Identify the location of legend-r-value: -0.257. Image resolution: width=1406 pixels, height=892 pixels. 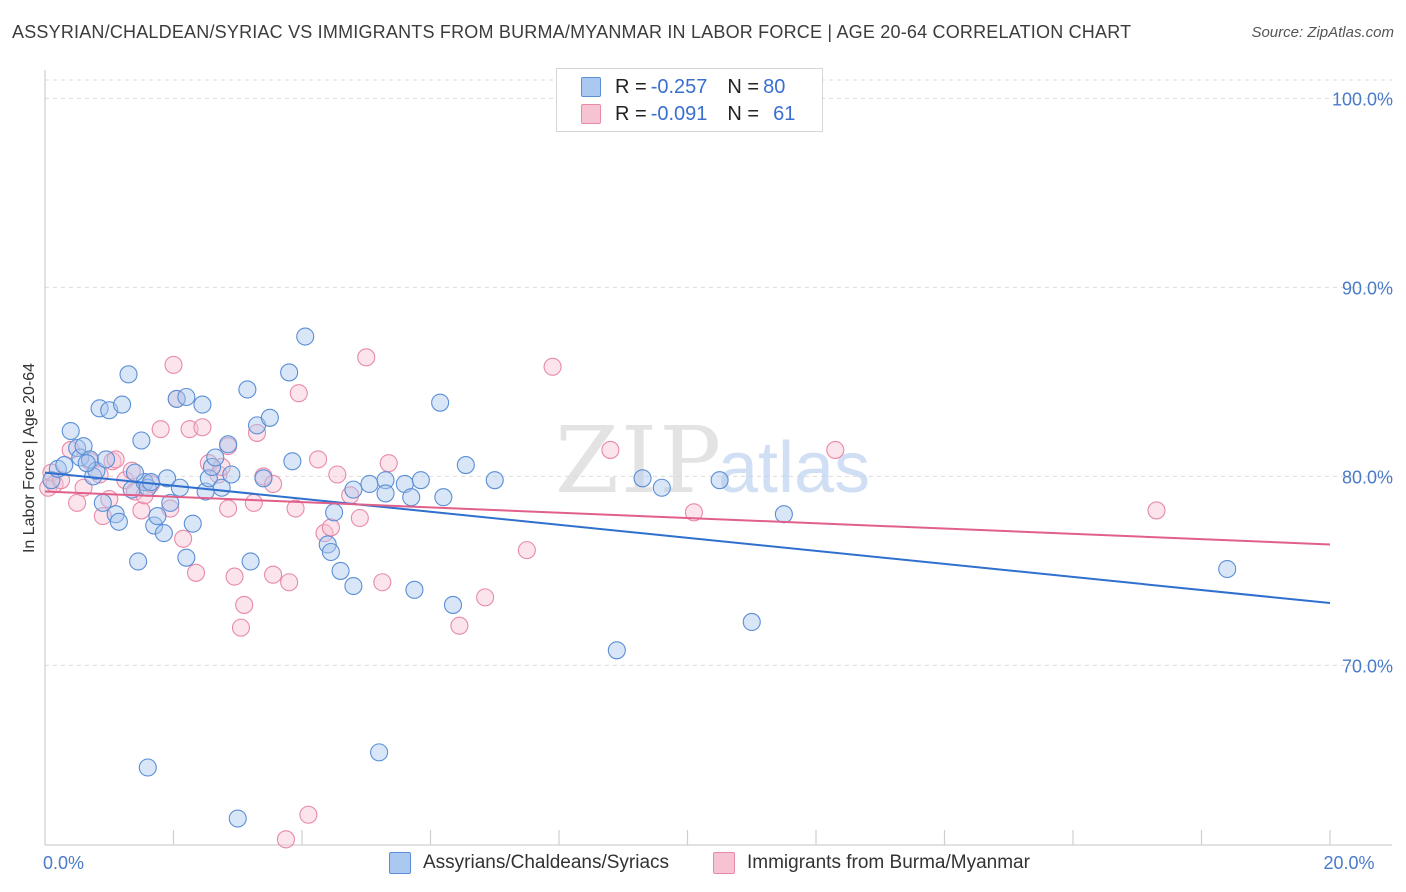
(679, 86).